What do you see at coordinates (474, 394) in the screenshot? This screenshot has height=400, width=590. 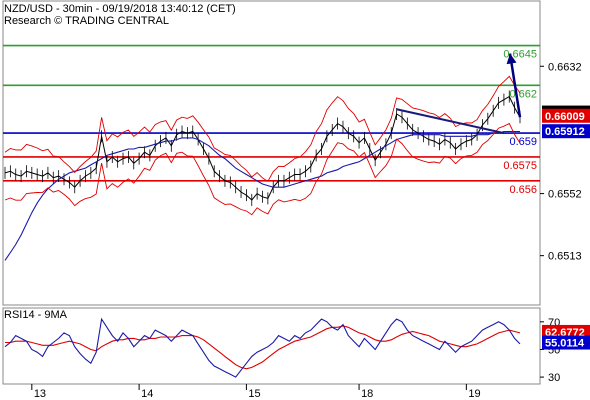 I see `x-tick-label-4: 19` at bounding box center [474, 394].